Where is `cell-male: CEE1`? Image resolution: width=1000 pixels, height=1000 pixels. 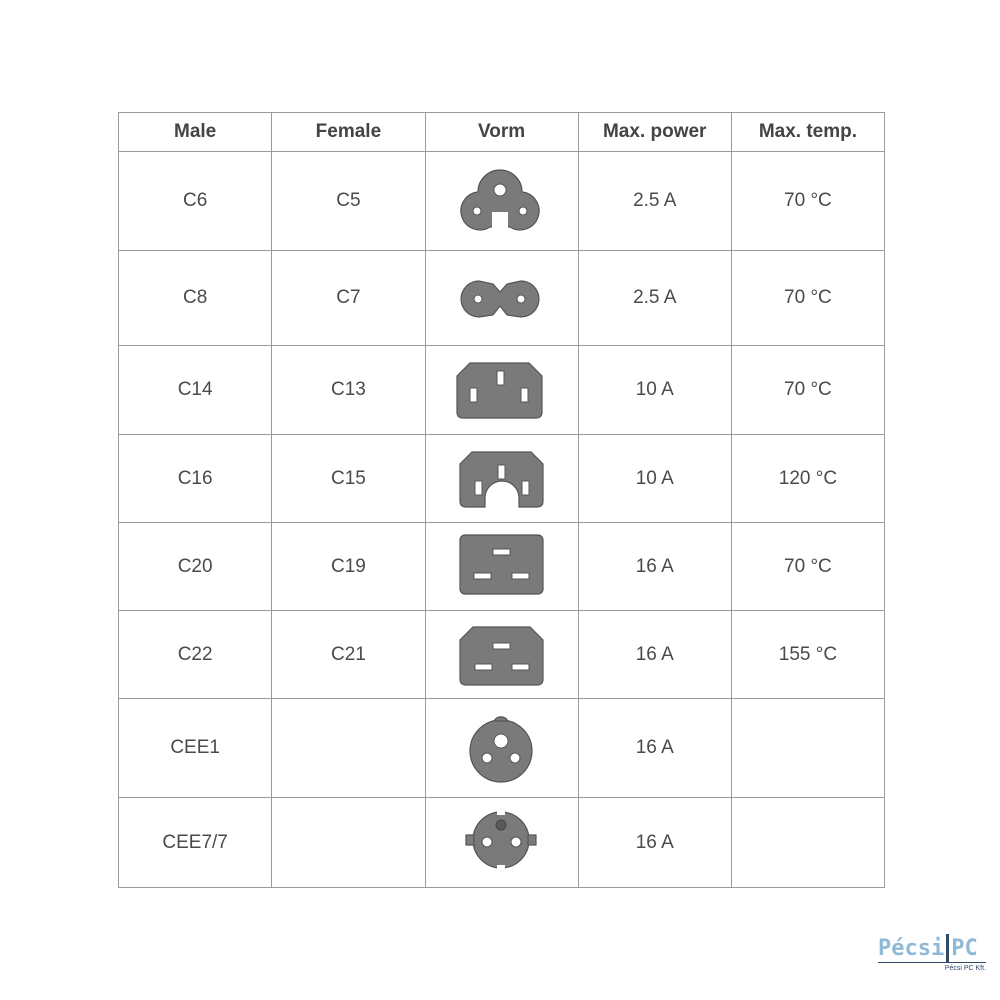 cell-male: CEE1 is located at coordinates (195, 748).